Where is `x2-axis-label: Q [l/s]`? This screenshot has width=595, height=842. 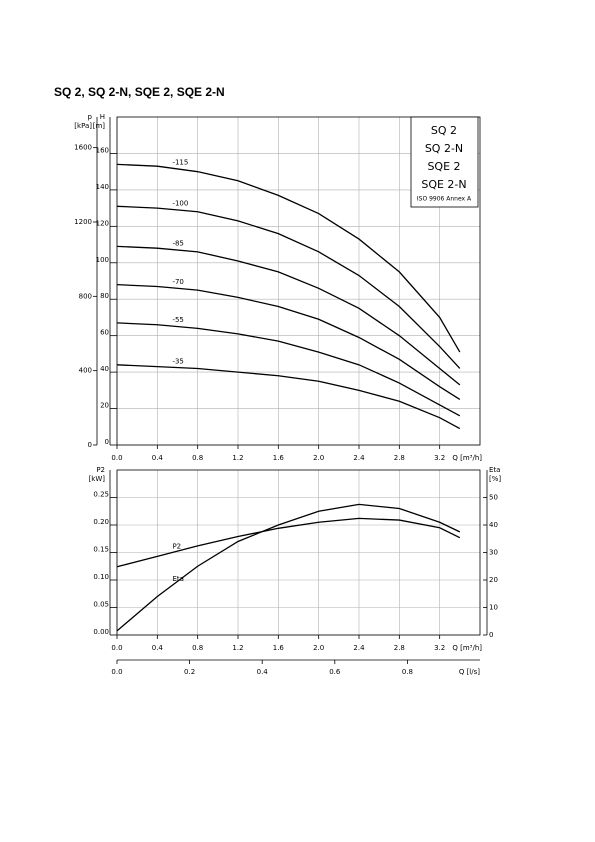
x2-axis-label: Q [l/s] is located at coordinates (469, 672).